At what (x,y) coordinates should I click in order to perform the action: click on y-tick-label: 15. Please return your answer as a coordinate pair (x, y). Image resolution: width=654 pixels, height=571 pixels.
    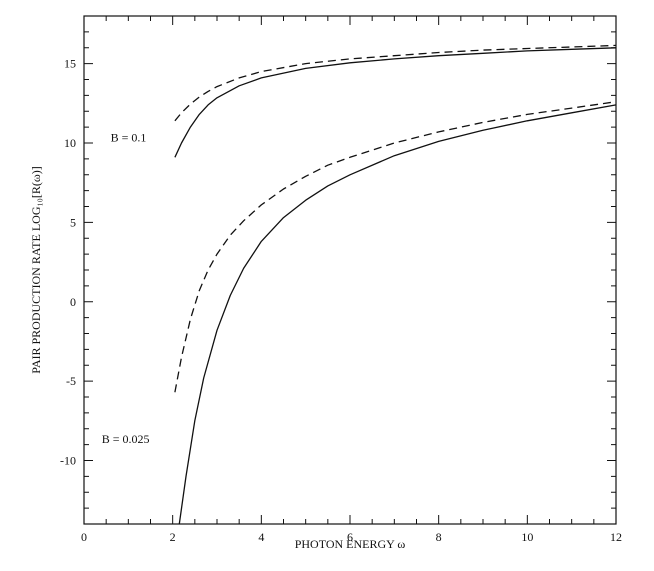
    Looking at the image, I should click on (70, 64).